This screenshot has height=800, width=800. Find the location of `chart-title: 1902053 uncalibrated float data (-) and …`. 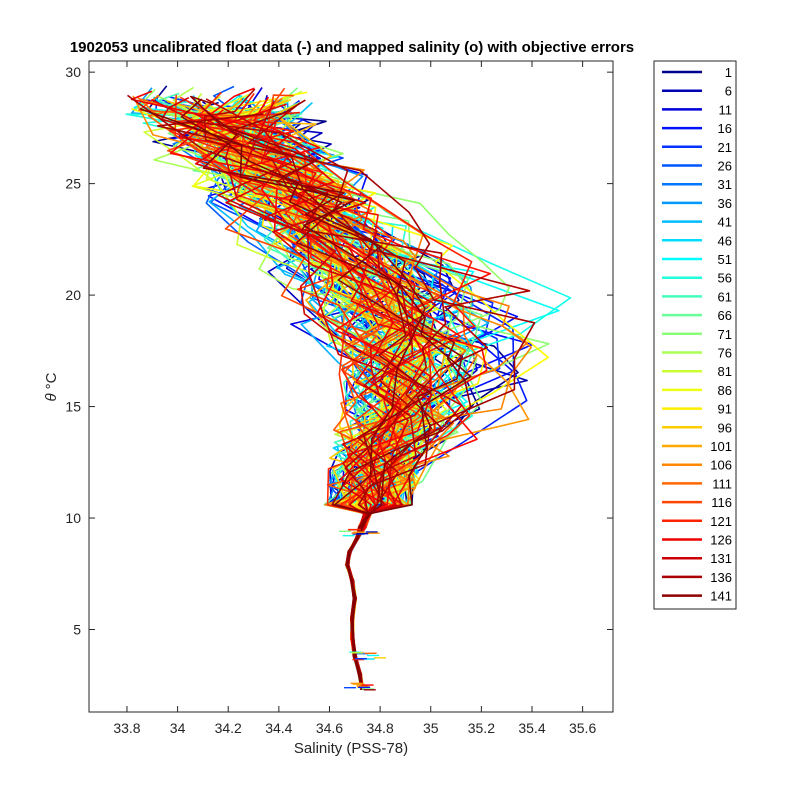

chart-title: 1902053 uncalibrated float data (-) and … is located at coordinates (352, 47).